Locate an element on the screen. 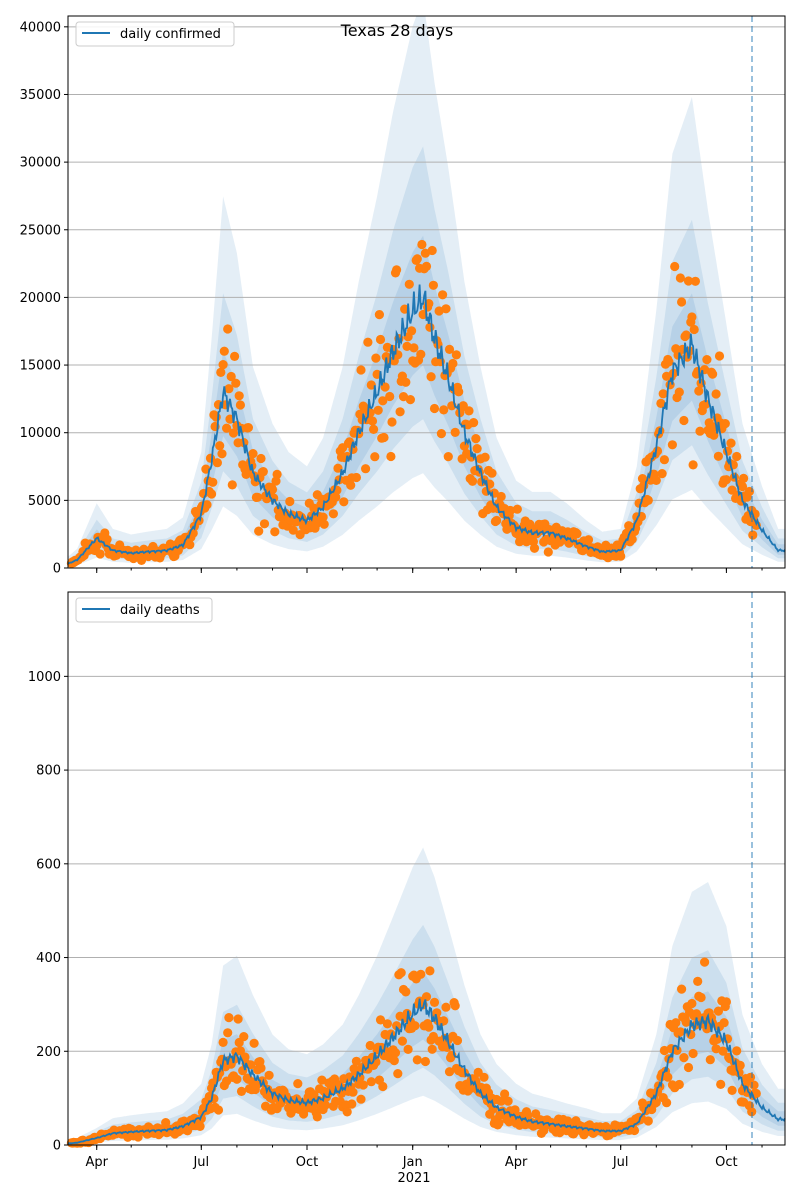 This screenshot has width=800, height=1200. x-tick-label: Jul is located at coordinates (200, 1162).